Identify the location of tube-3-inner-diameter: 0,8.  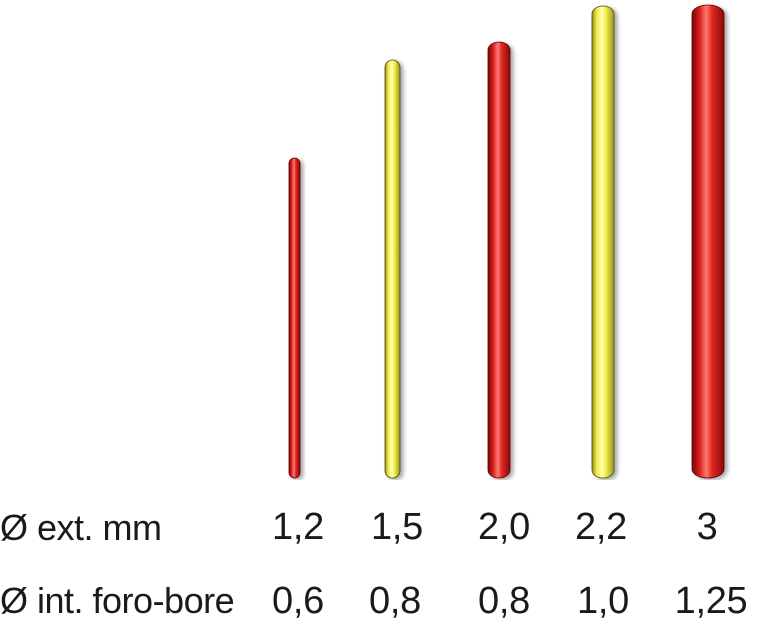
(504, 601).